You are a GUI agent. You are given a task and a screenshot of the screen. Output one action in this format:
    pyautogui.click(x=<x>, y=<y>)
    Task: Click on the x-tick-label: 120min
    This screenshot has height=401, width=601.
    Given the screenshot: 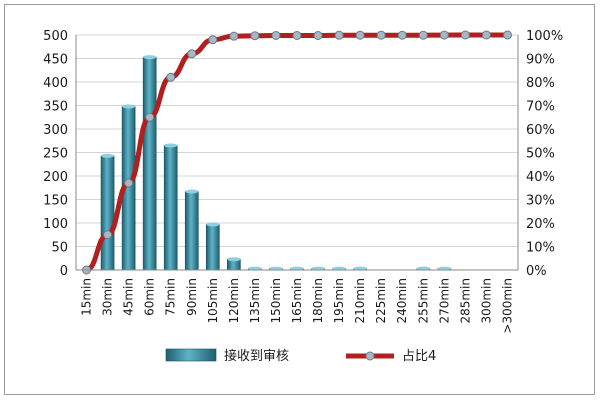 What is the action you would take?
    pyautogui.click(x=234, y=301)
    